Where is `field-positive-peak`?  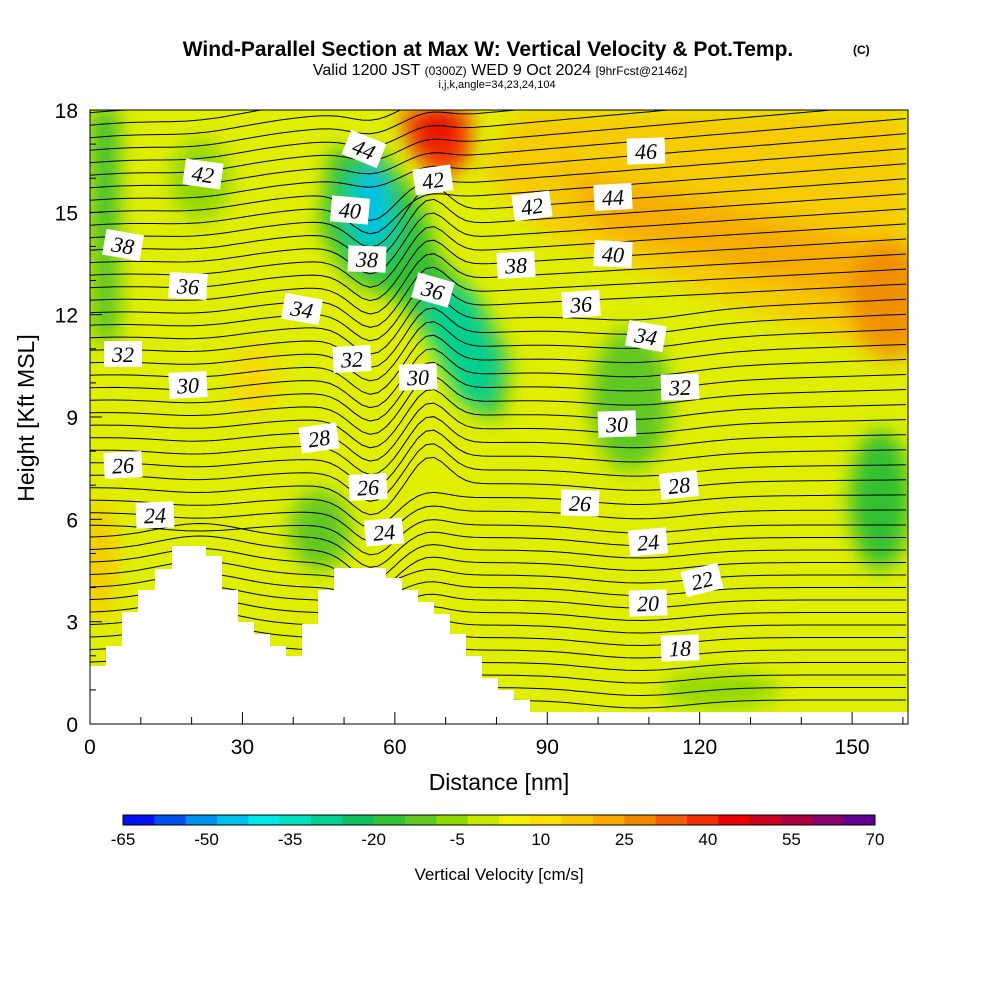 field-positive-peak is located at coordinates (438, 127).